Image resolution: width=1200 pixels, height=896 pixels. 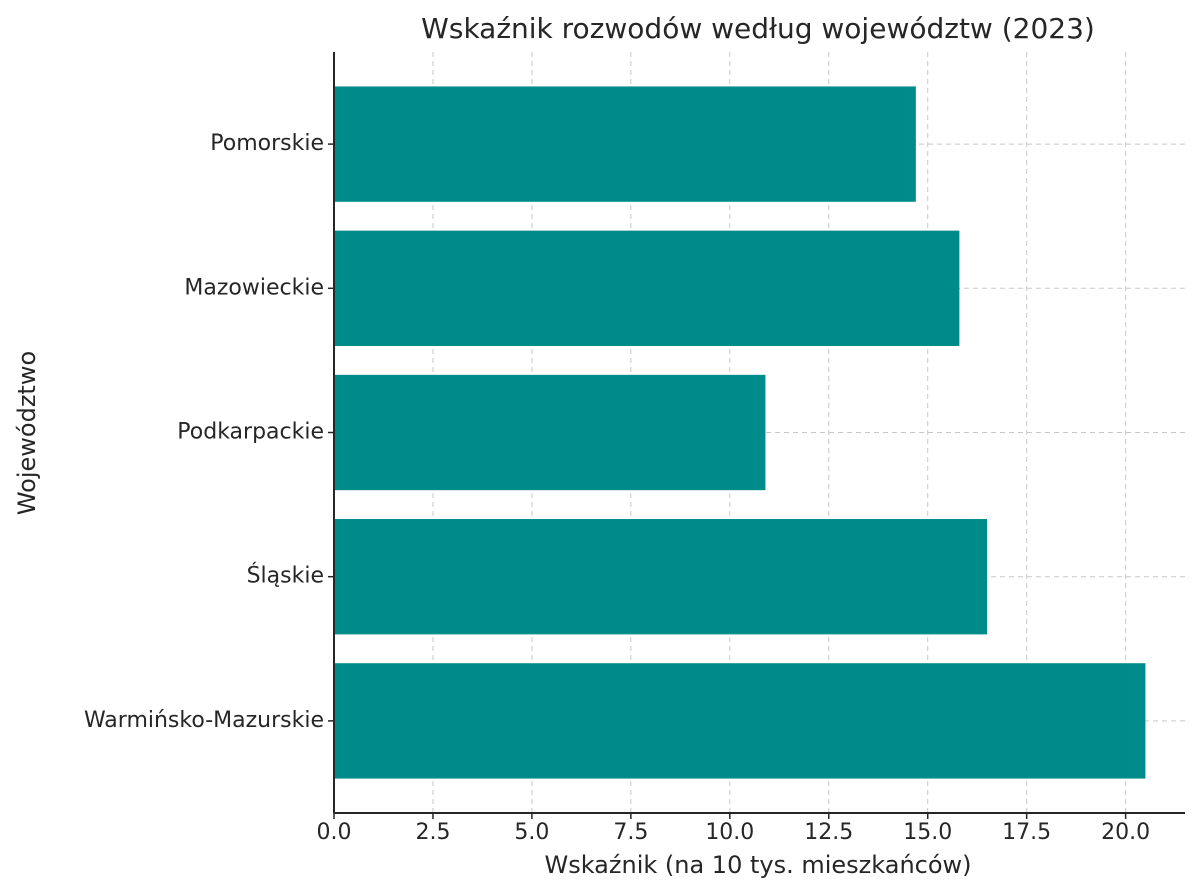 What do you see at coordinates (250, 432) in the screenshot?
I see `y-tick-label: Podkarpackie` at bounding box center [250, 432].